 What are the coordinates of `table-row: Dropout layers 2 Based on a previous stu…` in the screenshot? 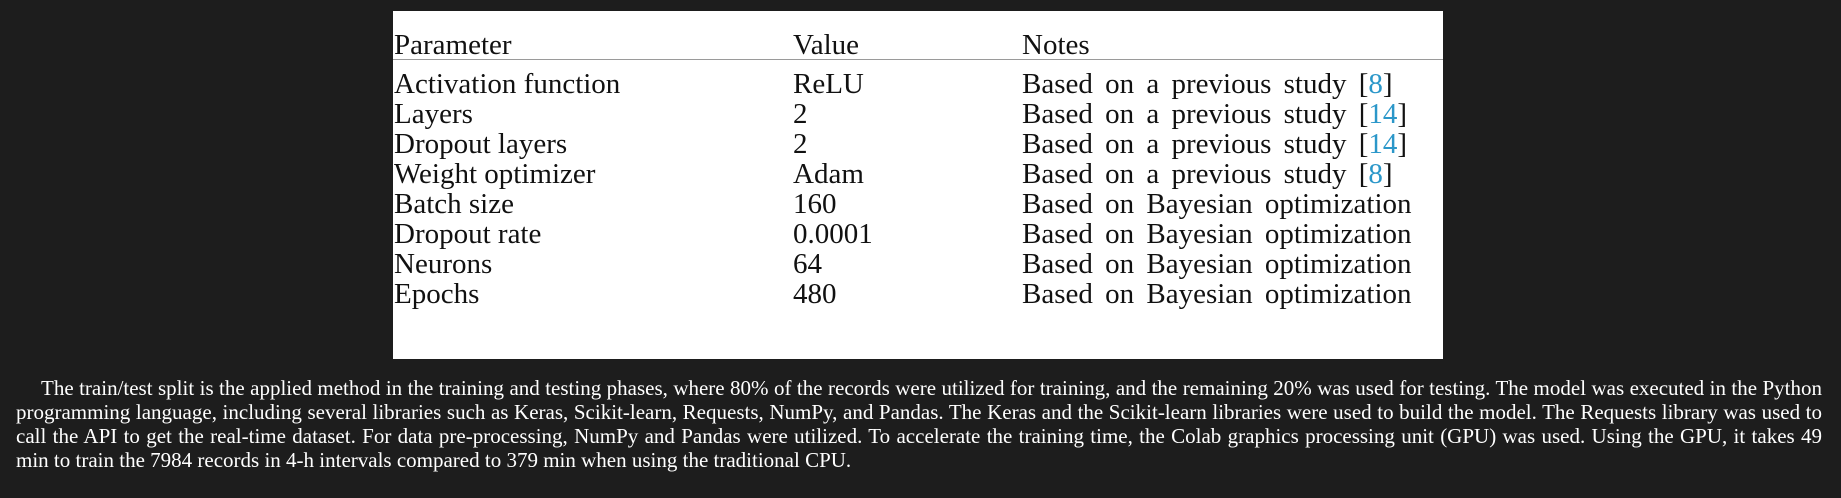 It's located at (918, 144).